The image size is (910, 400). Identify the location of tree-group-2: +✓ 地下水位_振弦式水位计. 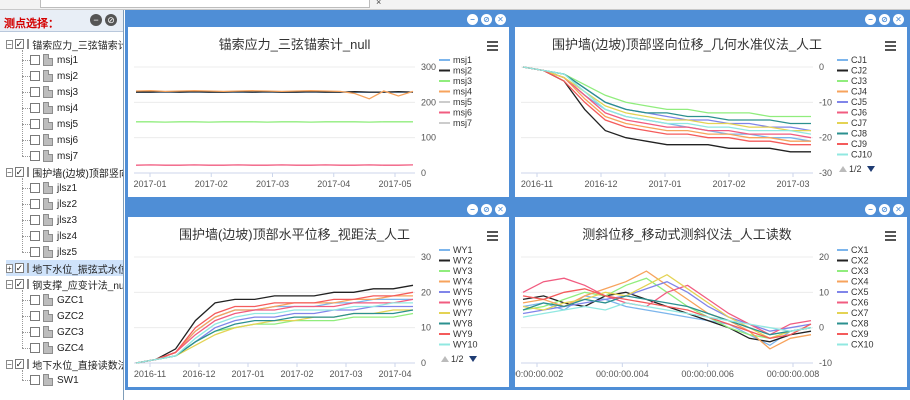
(64, 268).